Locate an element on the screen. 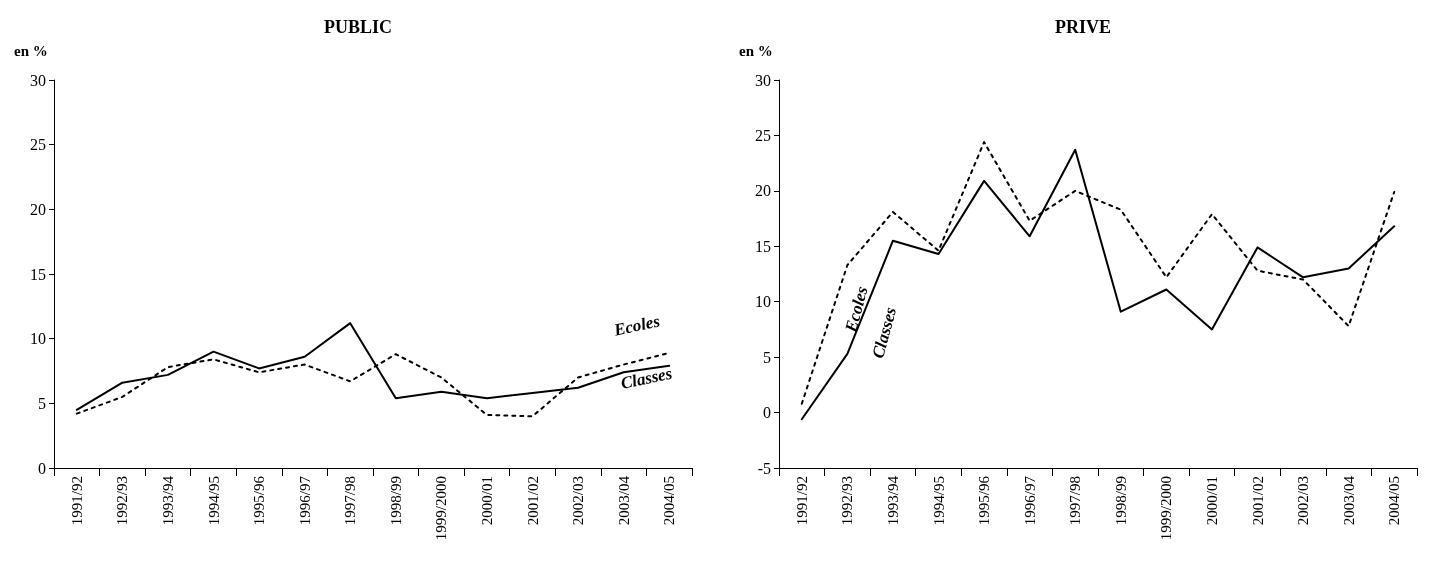 The height and width of the screenshot is (578, 1441). text: Classes is located at coordinates (647, 378).